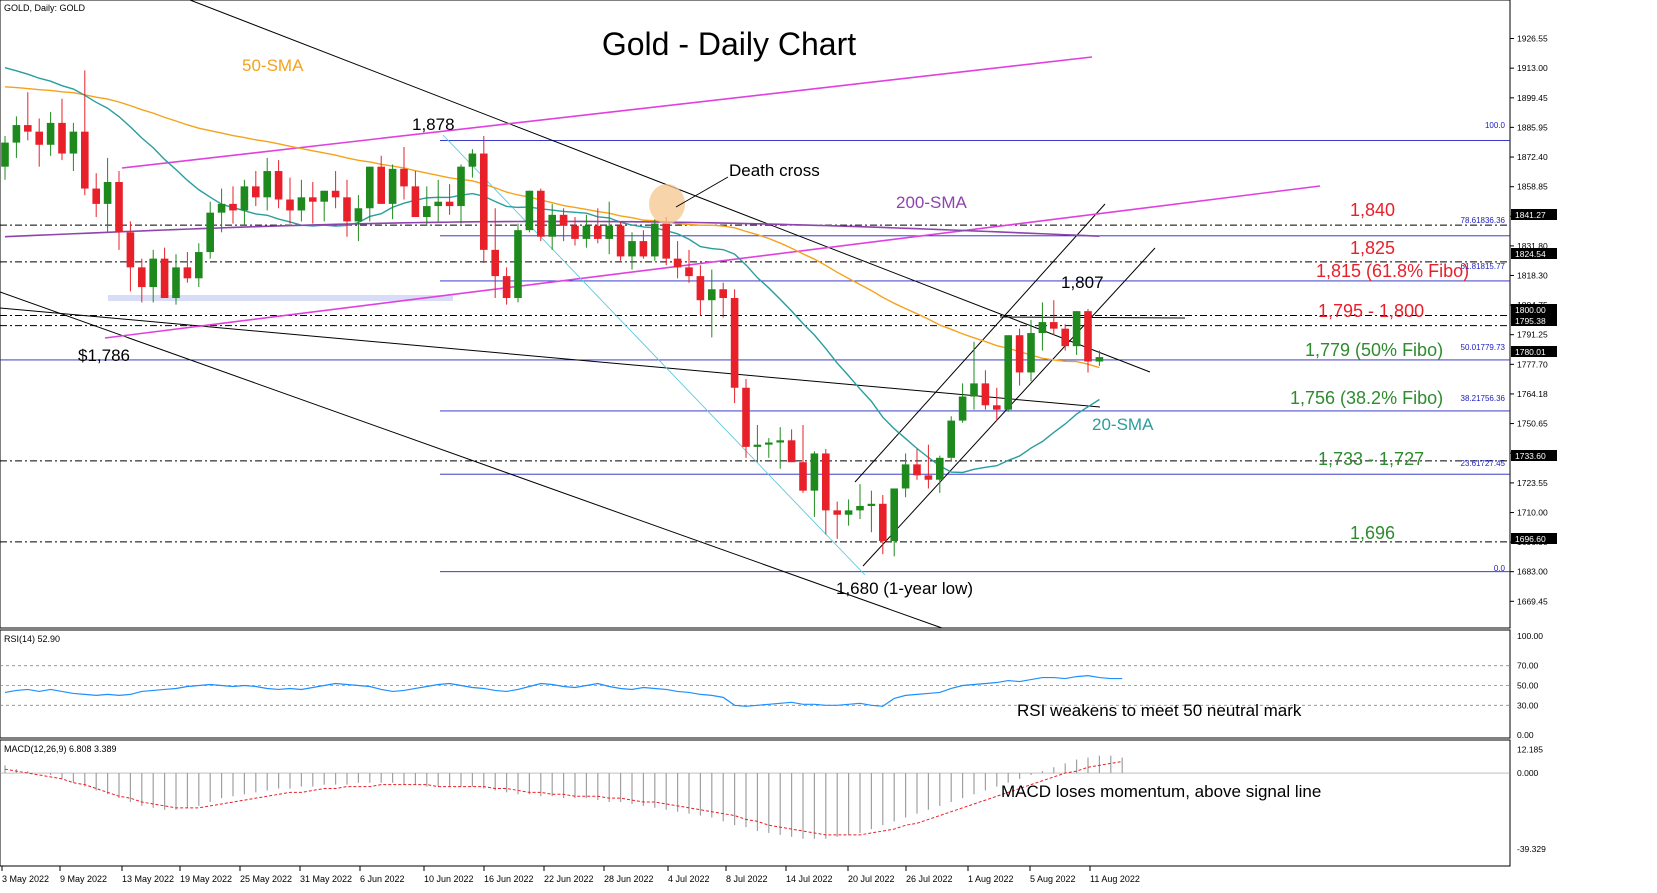 The image size is (1657, 893). Describe the element at coordinates (1528, 773) in the screenshot. I see `macd-tick-label: 0.000` at that location.